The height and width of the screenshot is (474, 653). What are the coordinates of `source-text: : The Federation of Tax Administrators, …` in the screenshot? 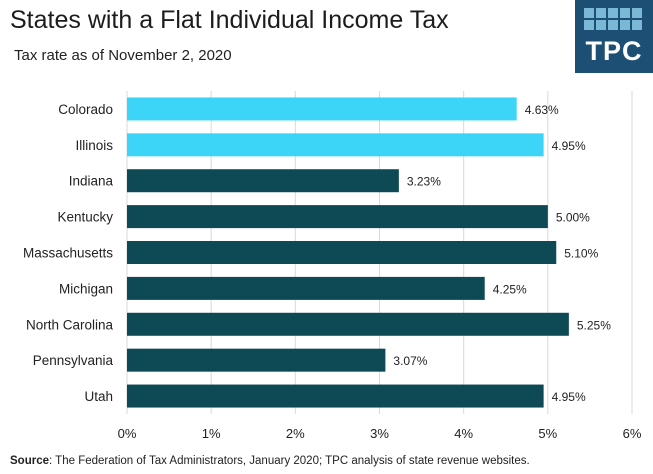 It's located at (289, 461).